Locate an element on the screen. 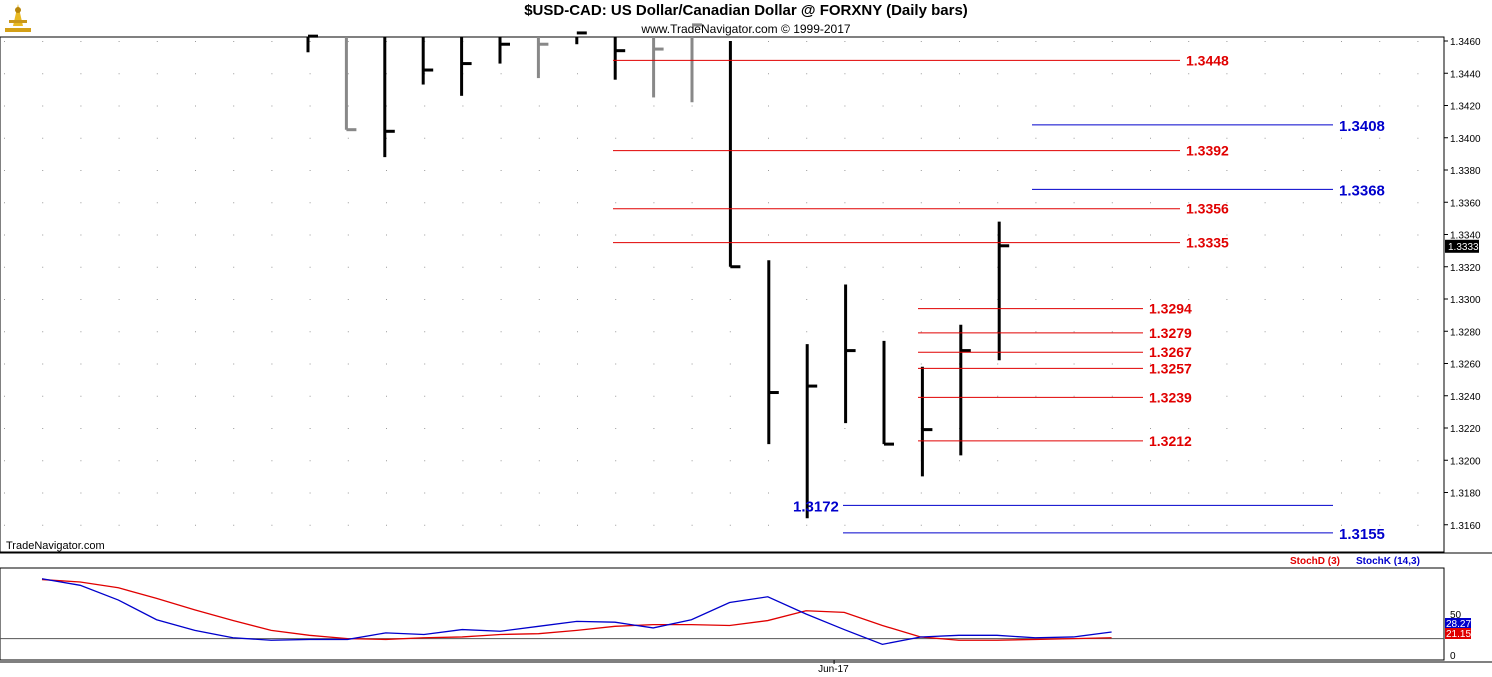 Image resolution: width=1492 pixels, height=677 pixels. y-tick-label: 1.3160 is located at coordinates (1465, 526).